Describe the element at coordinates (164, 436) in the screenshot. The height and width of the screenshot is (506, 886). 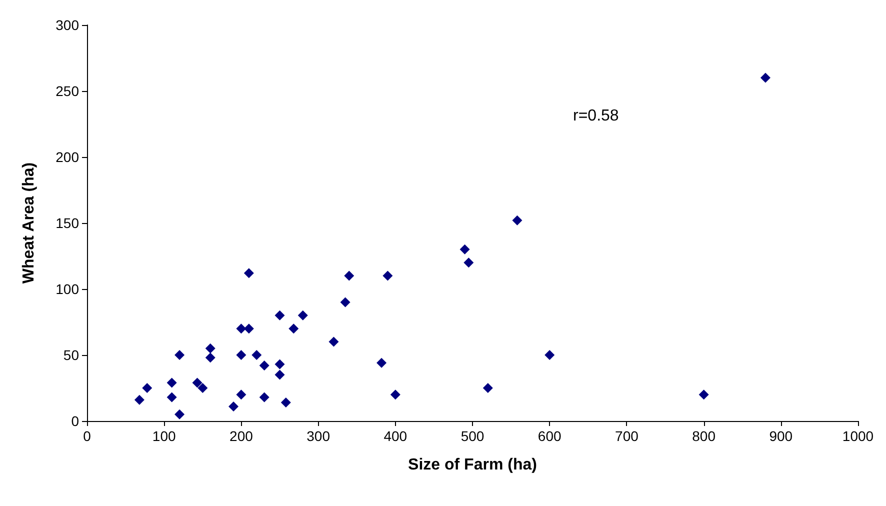
I see `x-tick-label: 100` at that location.